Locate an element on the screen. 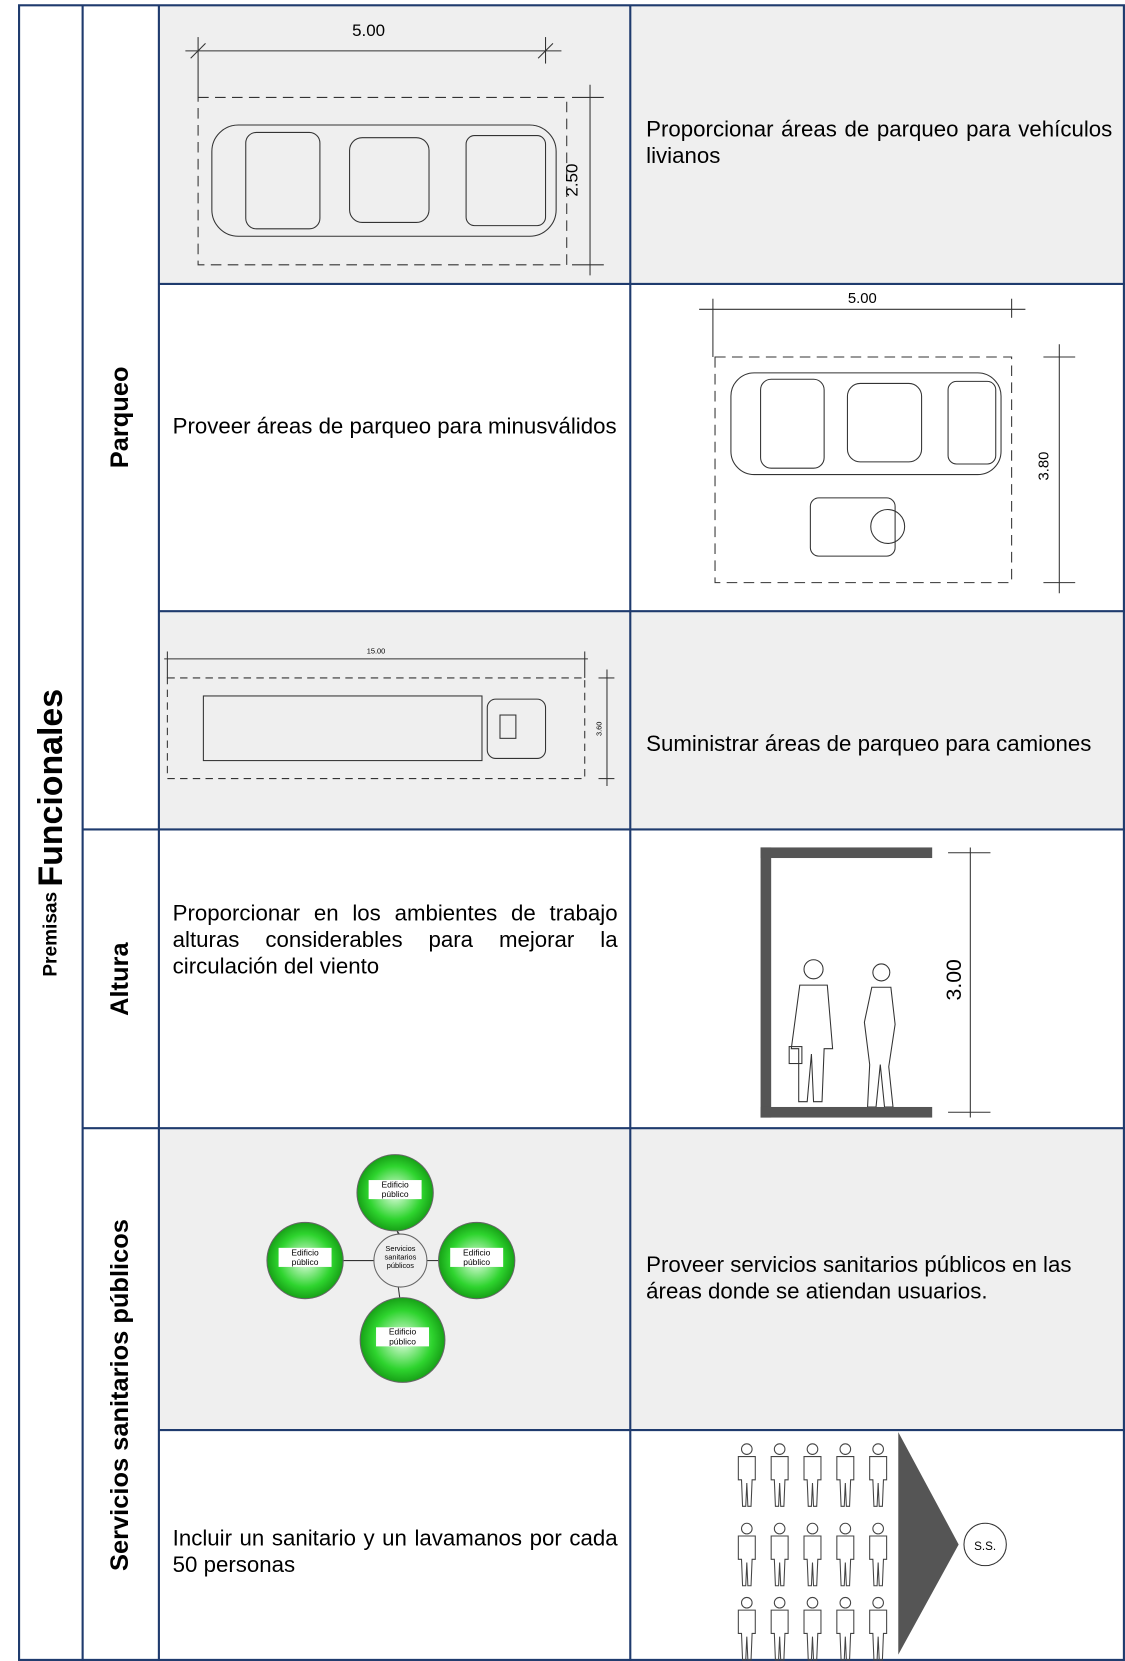 Image resolution: width=1125 pixels, height=1661 pixels. dim-label: 15.00 is located at coordinates (376, 651).